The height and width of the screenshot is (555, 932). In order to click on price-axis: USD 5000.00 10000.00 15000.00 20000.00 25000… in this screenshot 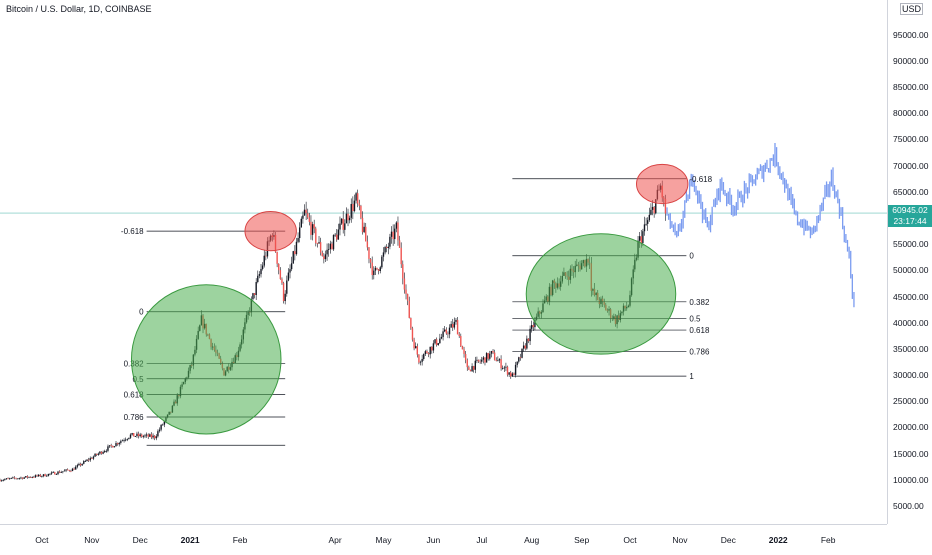, I will do `click(909, 262)`.